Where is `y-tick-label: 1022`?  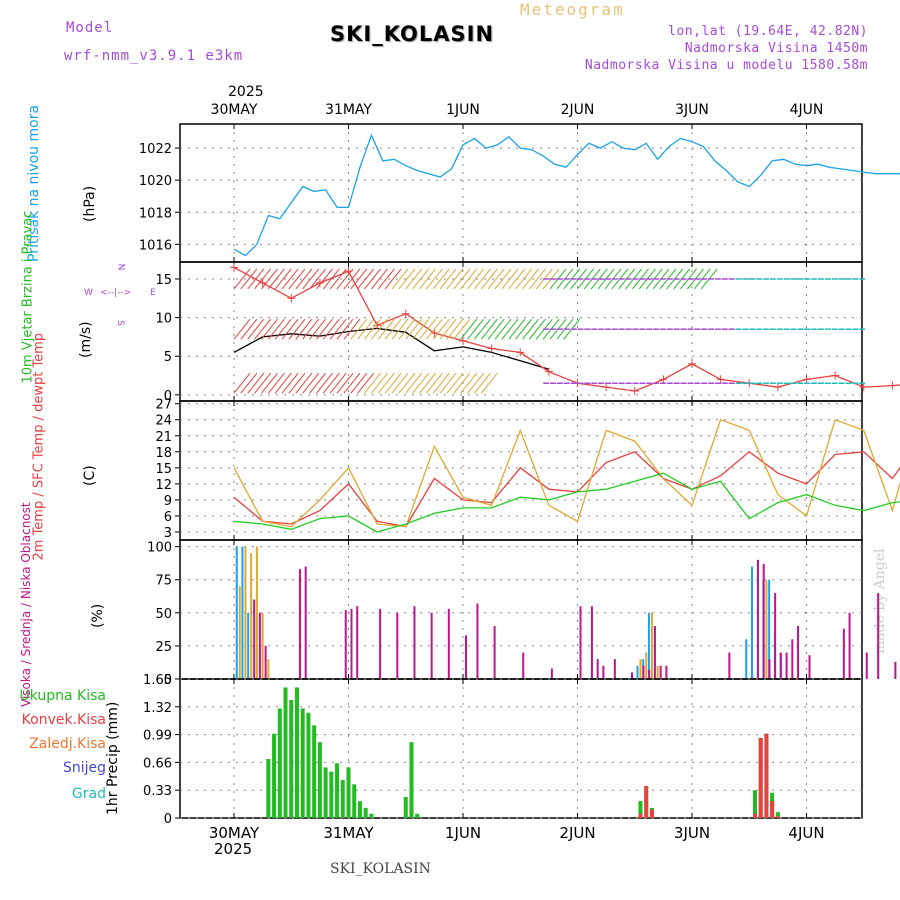
y-tick-label: 1022 is located at coordinates (155, 149).